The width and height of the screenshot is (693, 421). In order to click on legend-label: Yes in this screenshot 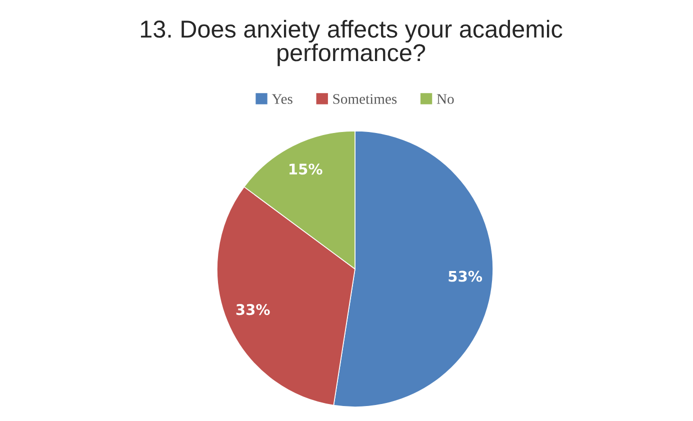, I will do `click(282, 99)`.